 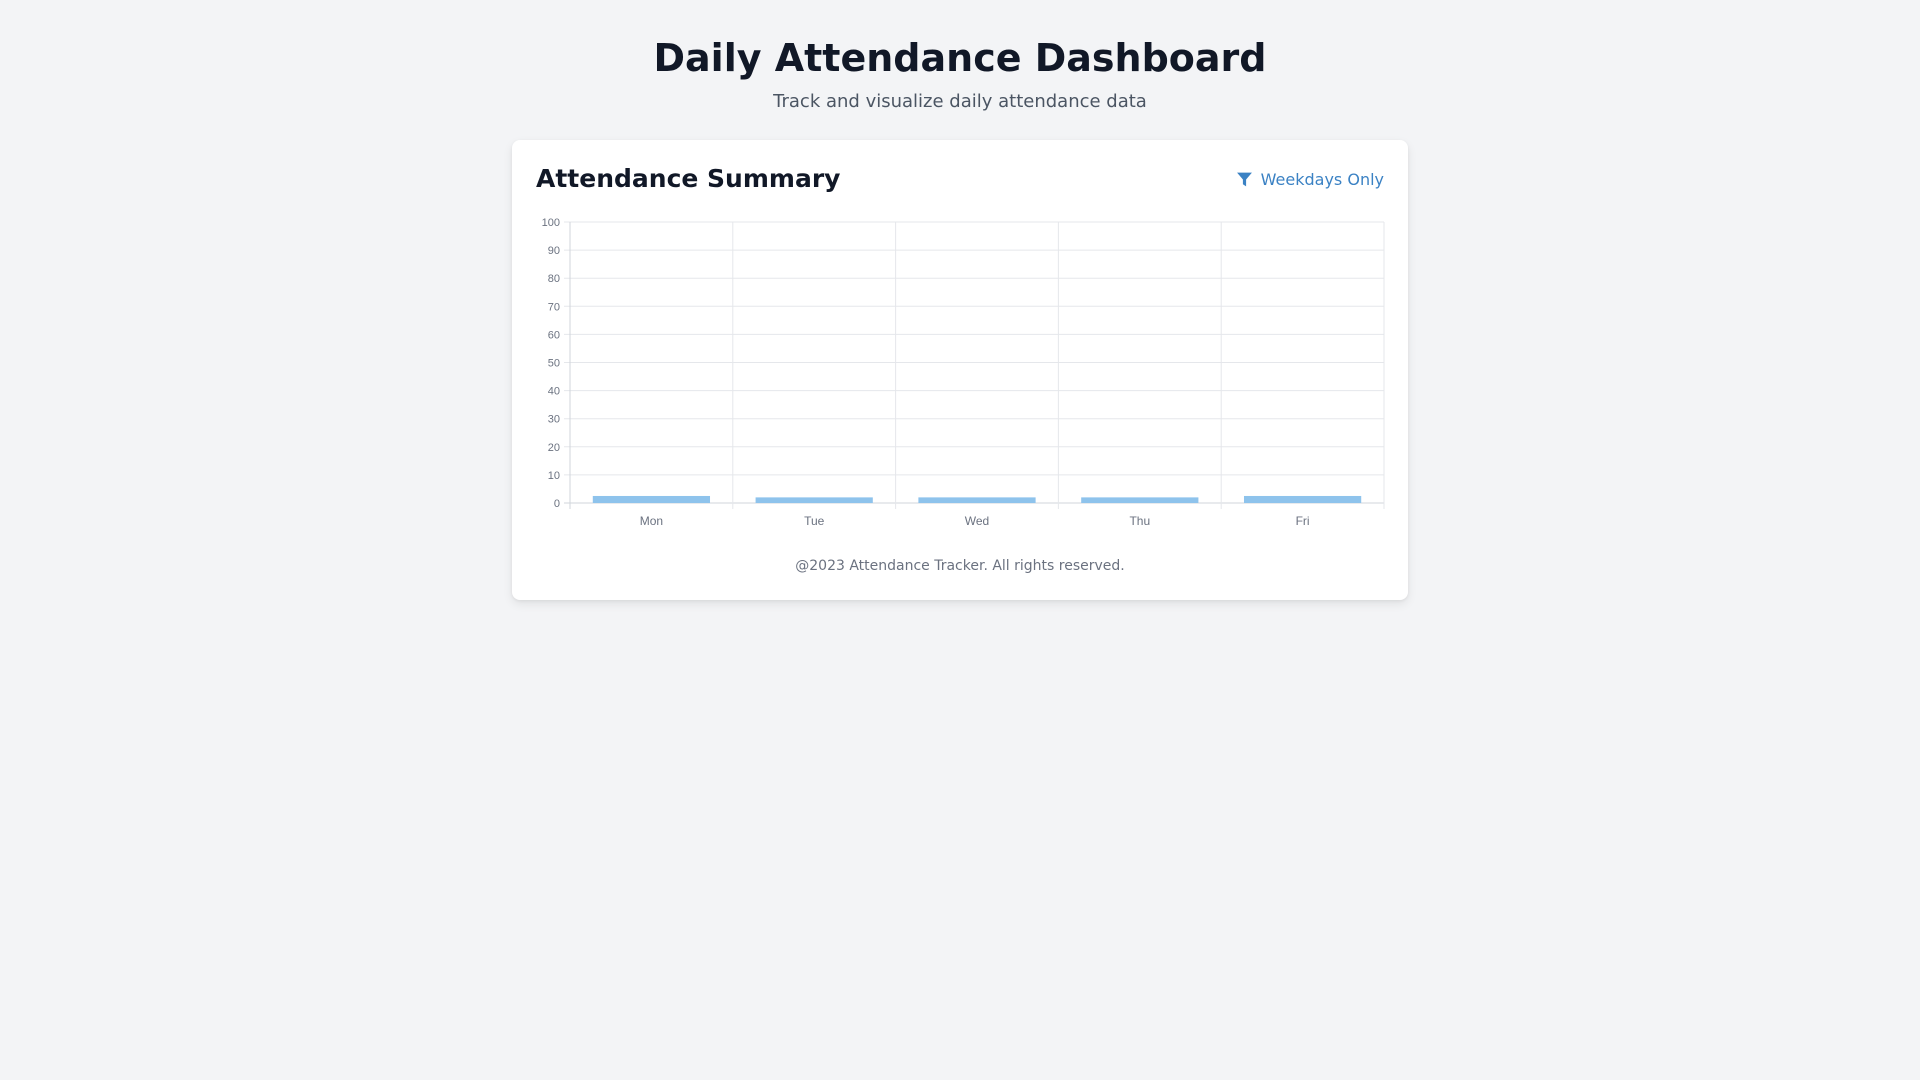 I want to click on page-title: Daily Attendance Dashboard, so click(x=960, y=58).